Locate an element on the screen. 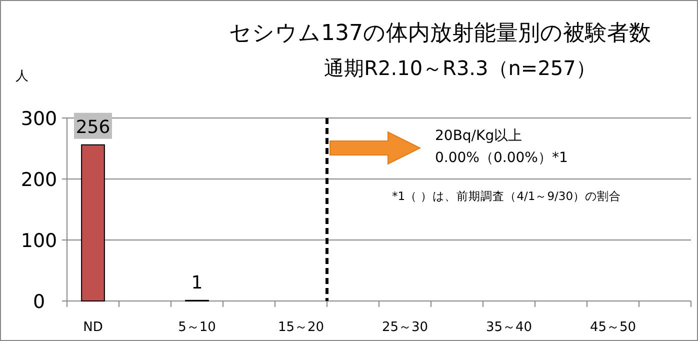  x-tick-label: 35～40 is located at coordinates (509, 327).